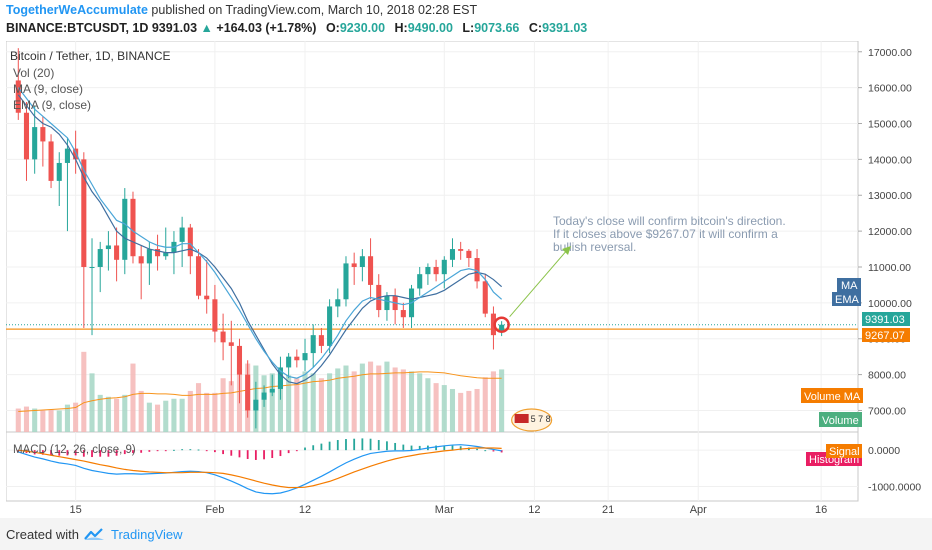 The height and width of the screenshot is (550, 932). I want to click on flag-icon, so click(521, 418).